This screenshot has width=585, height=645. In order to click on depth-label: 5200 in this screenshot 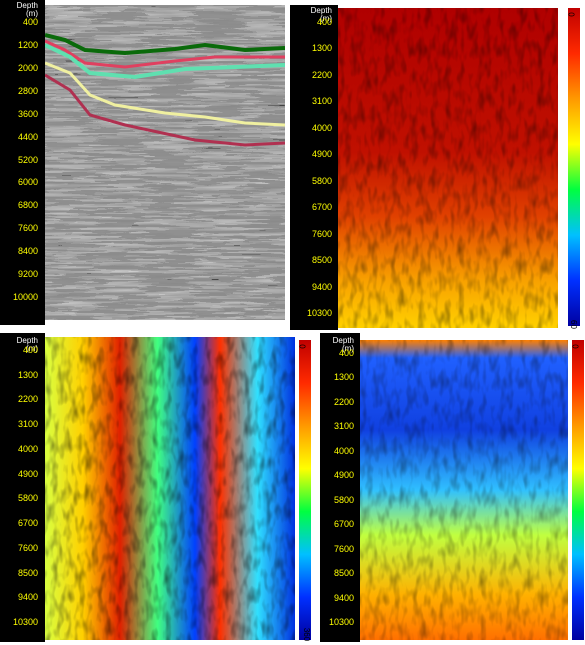, I will do `click(27, 159)`.